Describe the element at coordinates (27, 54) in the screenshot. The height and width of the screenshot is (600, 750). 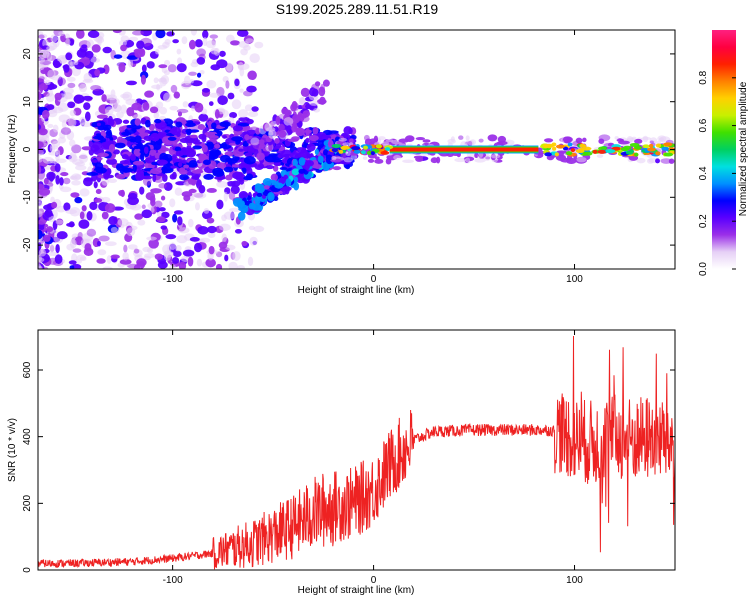
I see `y-tick-label: 20` at that location.